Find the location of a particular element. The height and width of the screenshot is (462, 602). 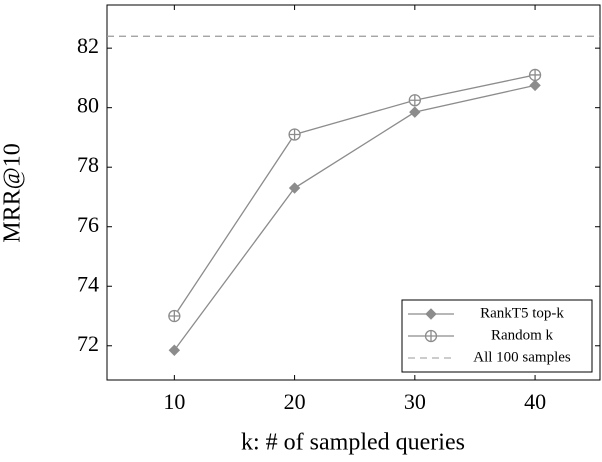

y-tick-label: 76 is located at coordinates (88, 224).